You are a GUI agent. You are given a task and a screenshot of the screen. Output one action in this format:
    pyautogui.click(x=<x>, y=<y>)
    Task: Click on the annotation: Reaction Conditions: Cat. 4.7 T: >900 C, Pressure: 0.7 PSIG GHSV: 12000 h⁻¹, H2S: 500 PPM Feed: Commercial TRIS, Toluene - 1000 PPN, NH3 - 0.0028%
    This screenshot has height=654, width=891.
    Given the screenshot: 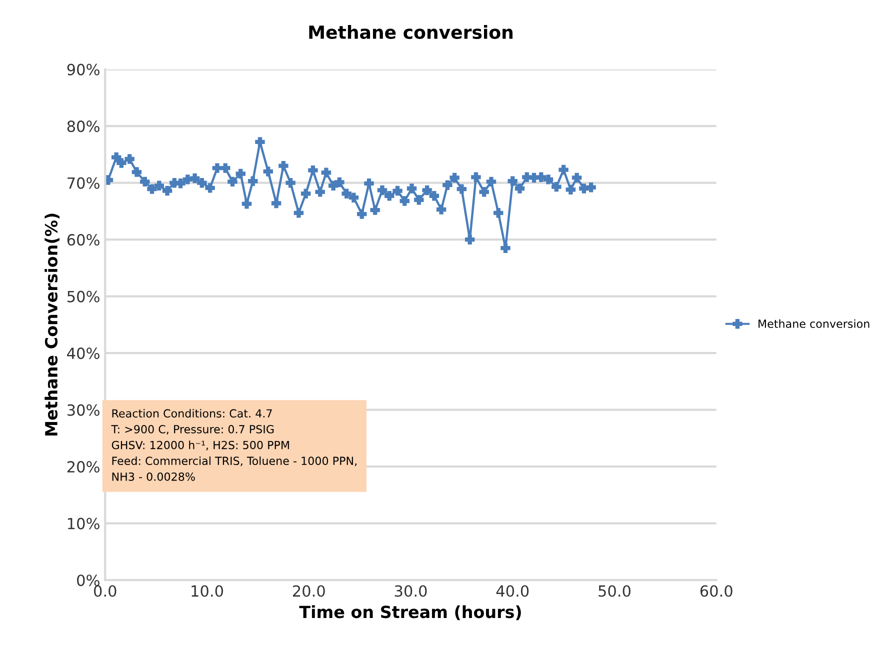 What is the action you would take?
    pyautogui.click(x=233, y=444)
    